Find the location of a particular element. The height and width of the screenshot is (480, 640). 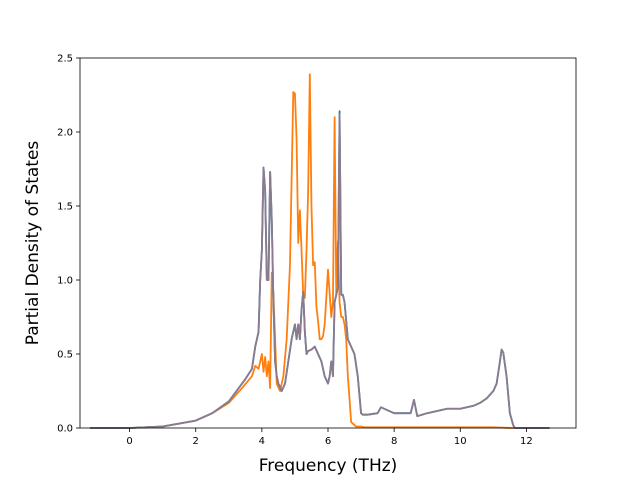

x-tick-label: 2 is located at coordinates (196, 441).